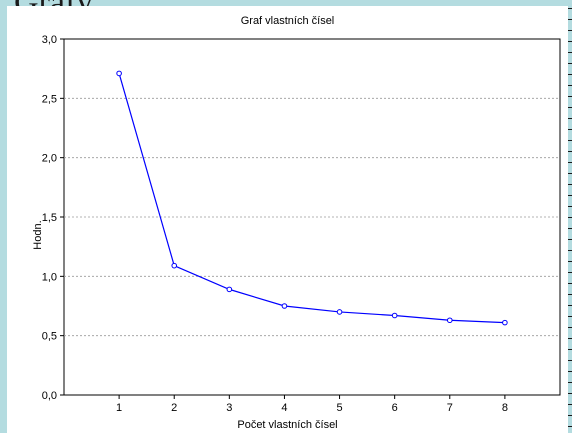 Image resolution: width=572 pixels, height=433 pixels. Describe the element at coordinates (49, 337) in the screenshot. I see `y-tick-label: 0,5` at that location.